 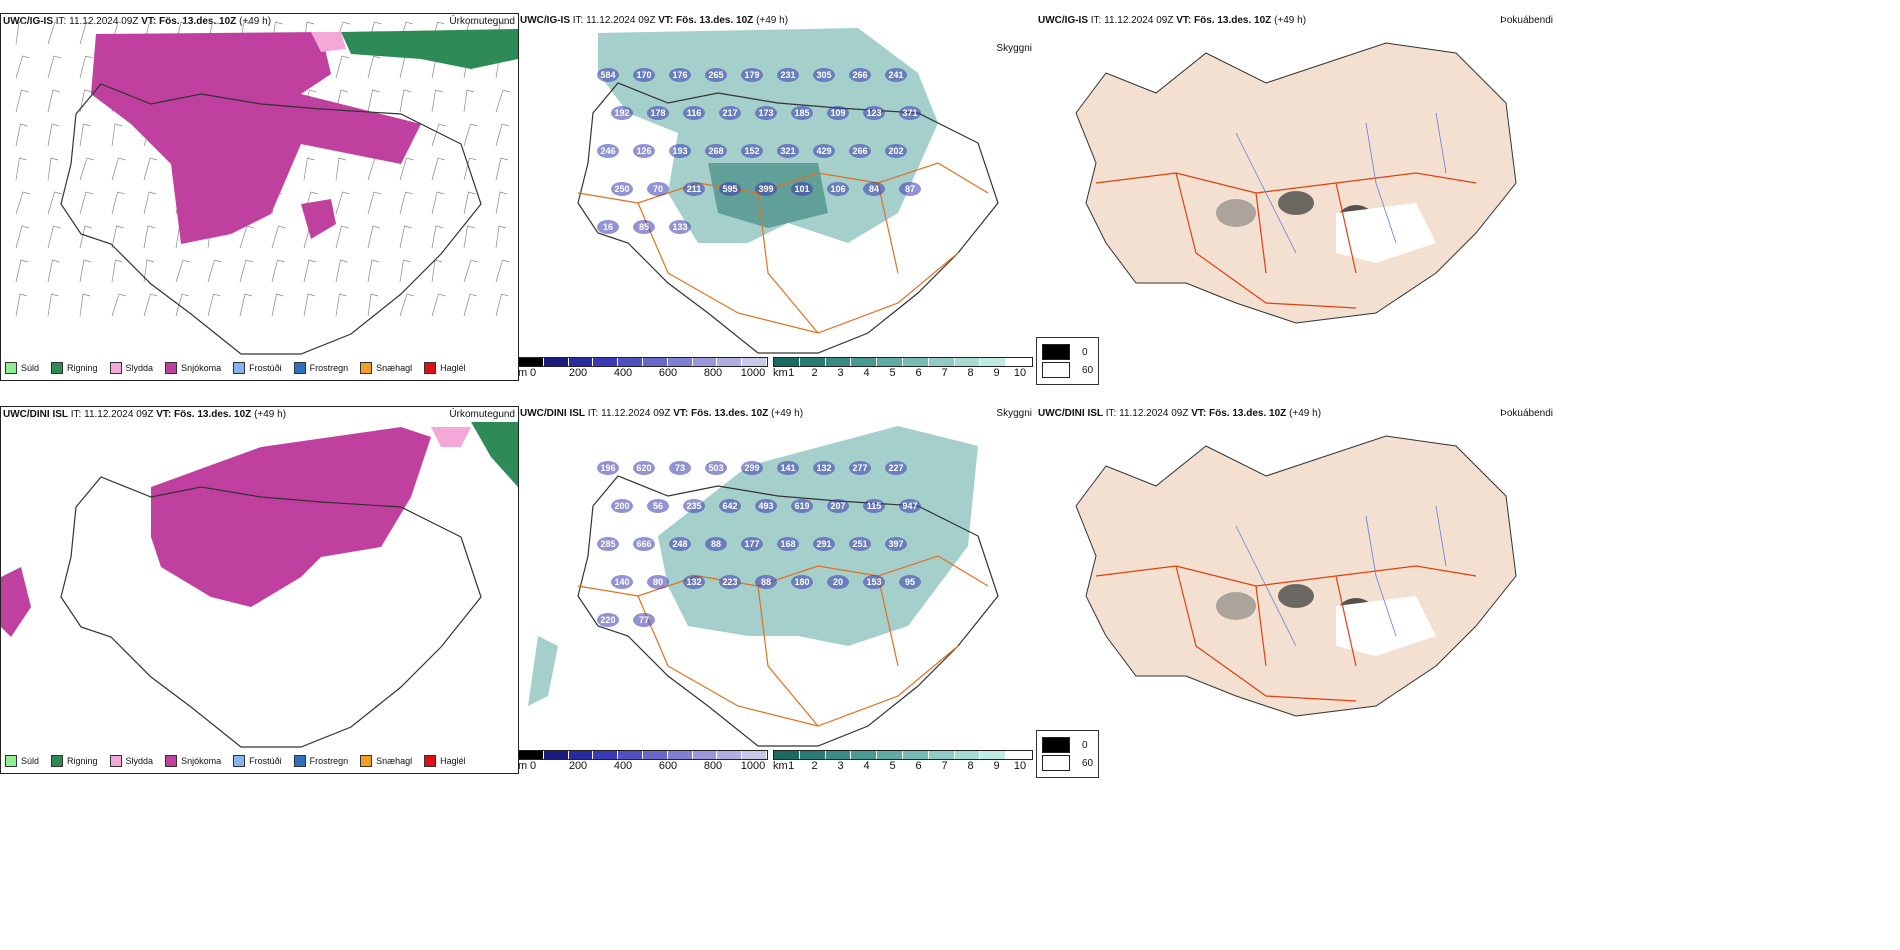 What do you see at coordinates (257, 761) in the screenshot?
I see `legend-item: Frostúði` at bounding box center [257, 761].